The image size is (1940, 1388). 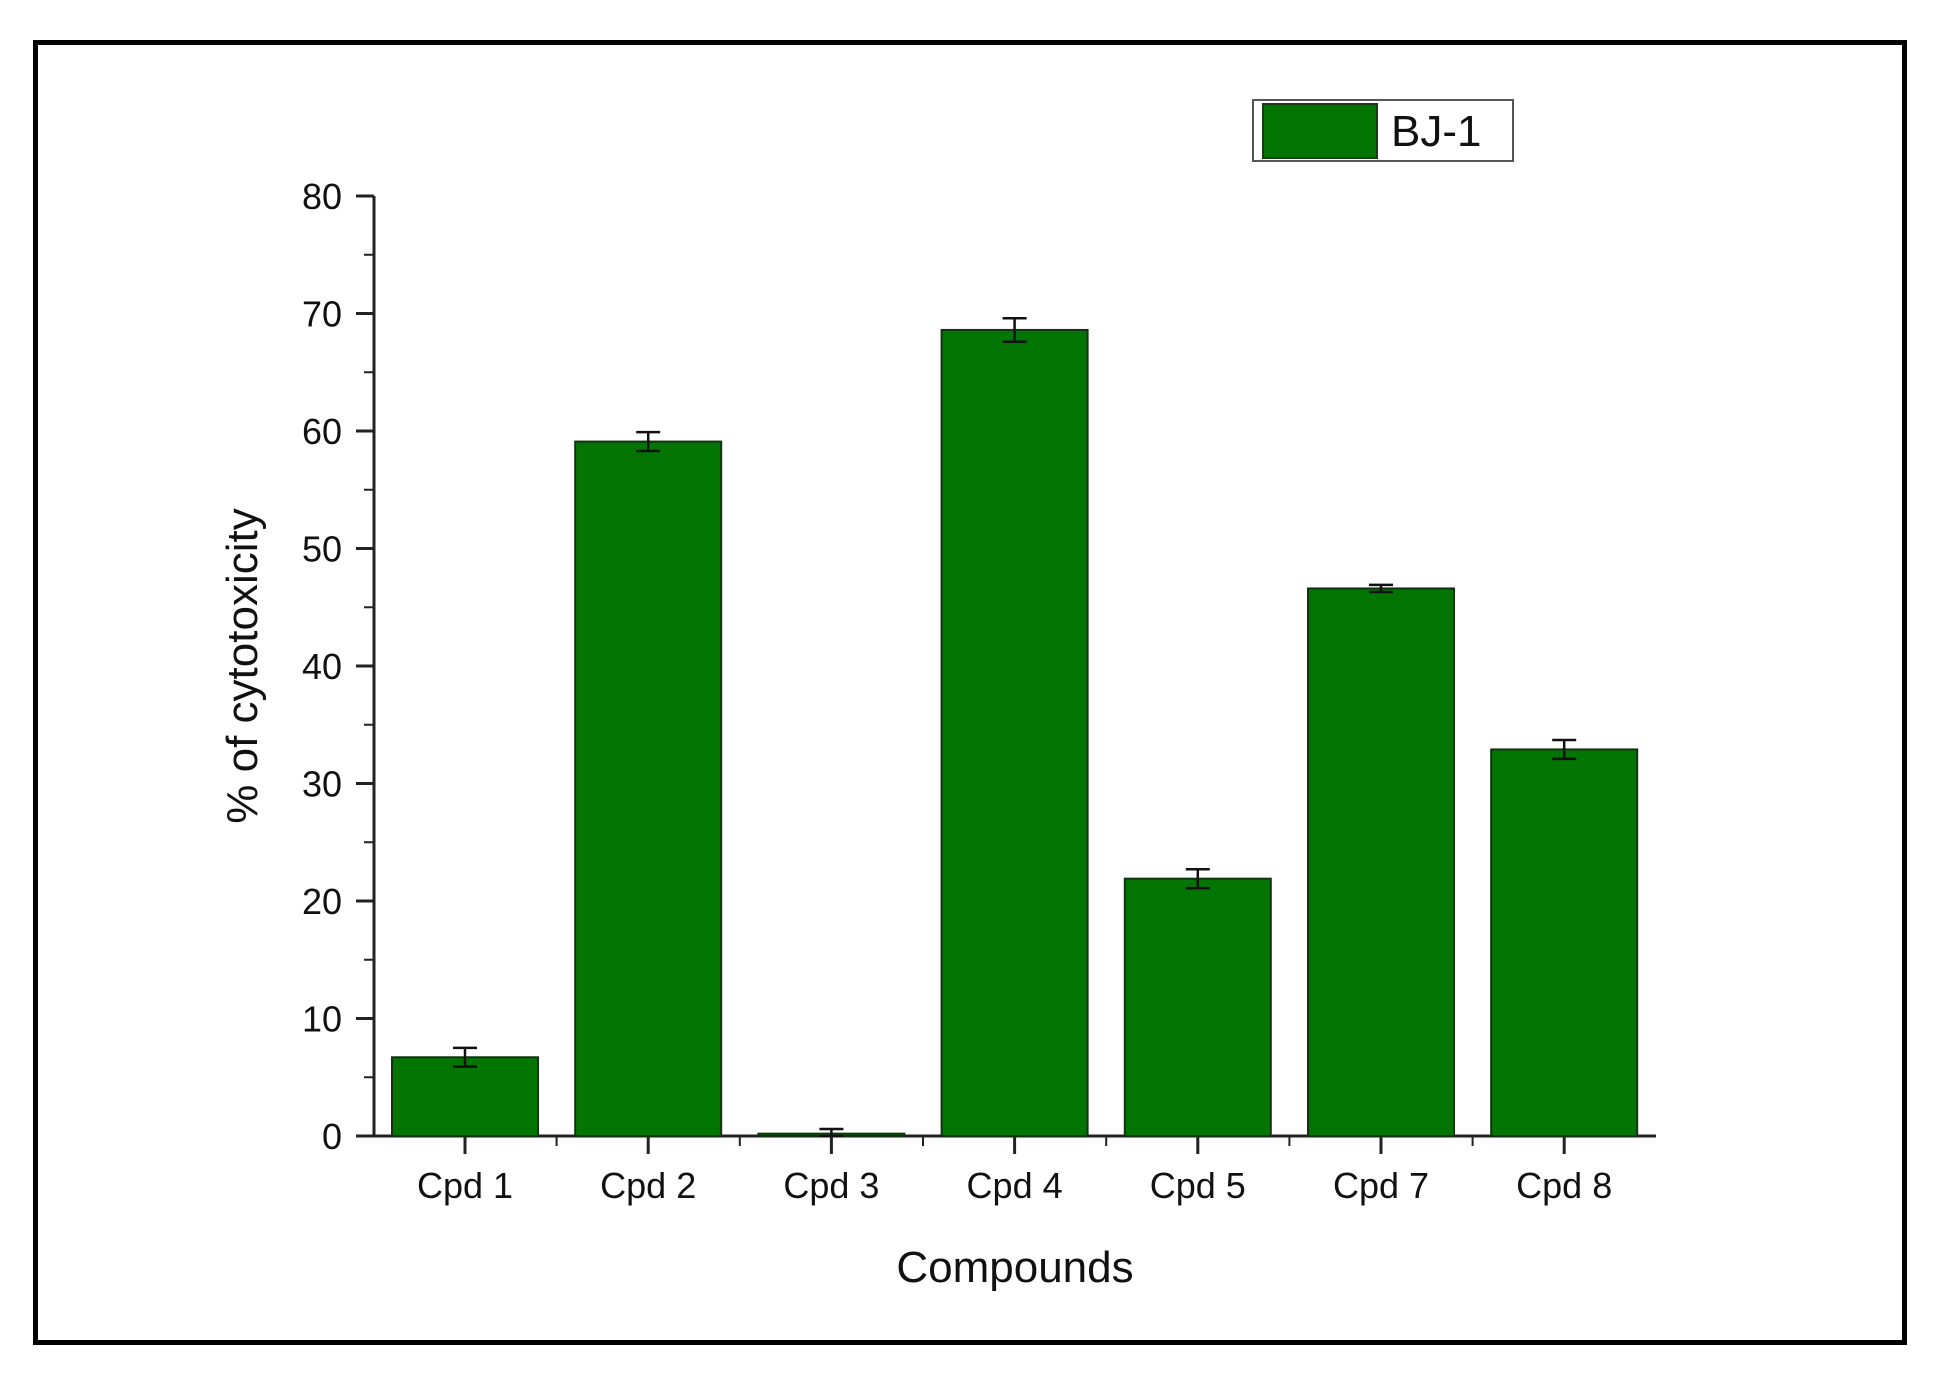 I want to click on y-tick-label-60: 60, so click(x=322, y=431).